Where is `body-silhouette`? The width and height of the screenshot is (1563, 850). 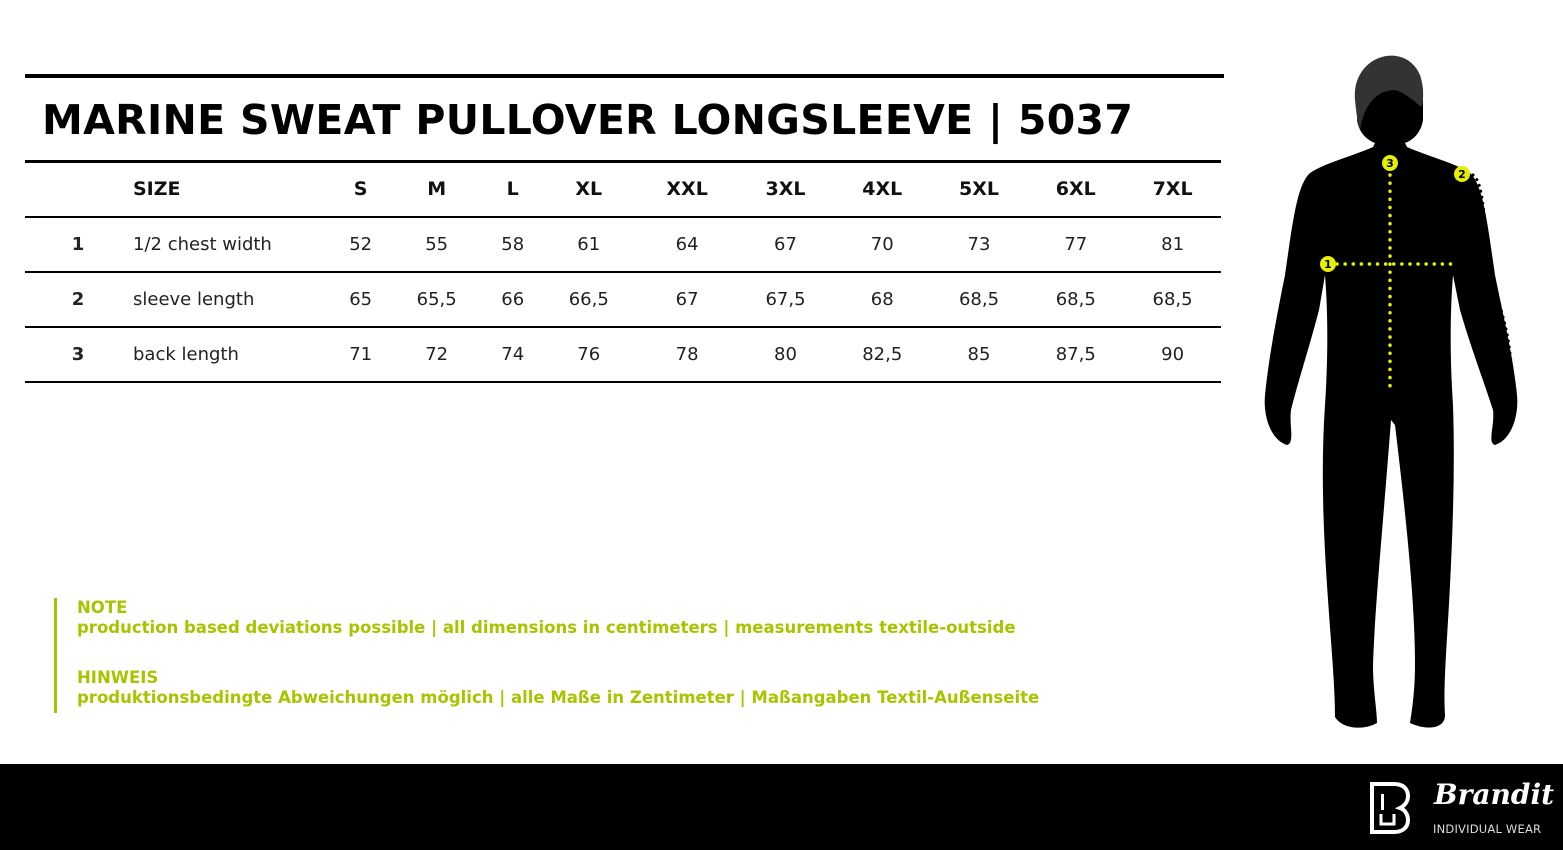
body-silhouette is located at coordinates (1391, 394).